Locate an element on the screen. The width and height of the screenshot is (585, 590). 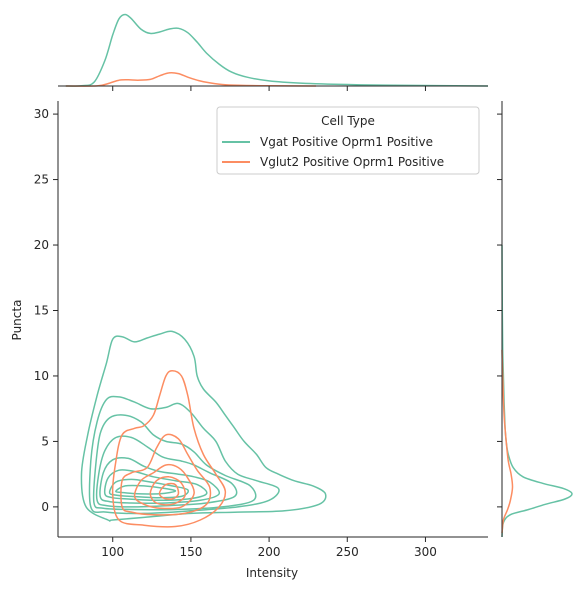
legend-label-vgat: Vgat Positive Oprm1 Positive is located at coordinates (346, 142).